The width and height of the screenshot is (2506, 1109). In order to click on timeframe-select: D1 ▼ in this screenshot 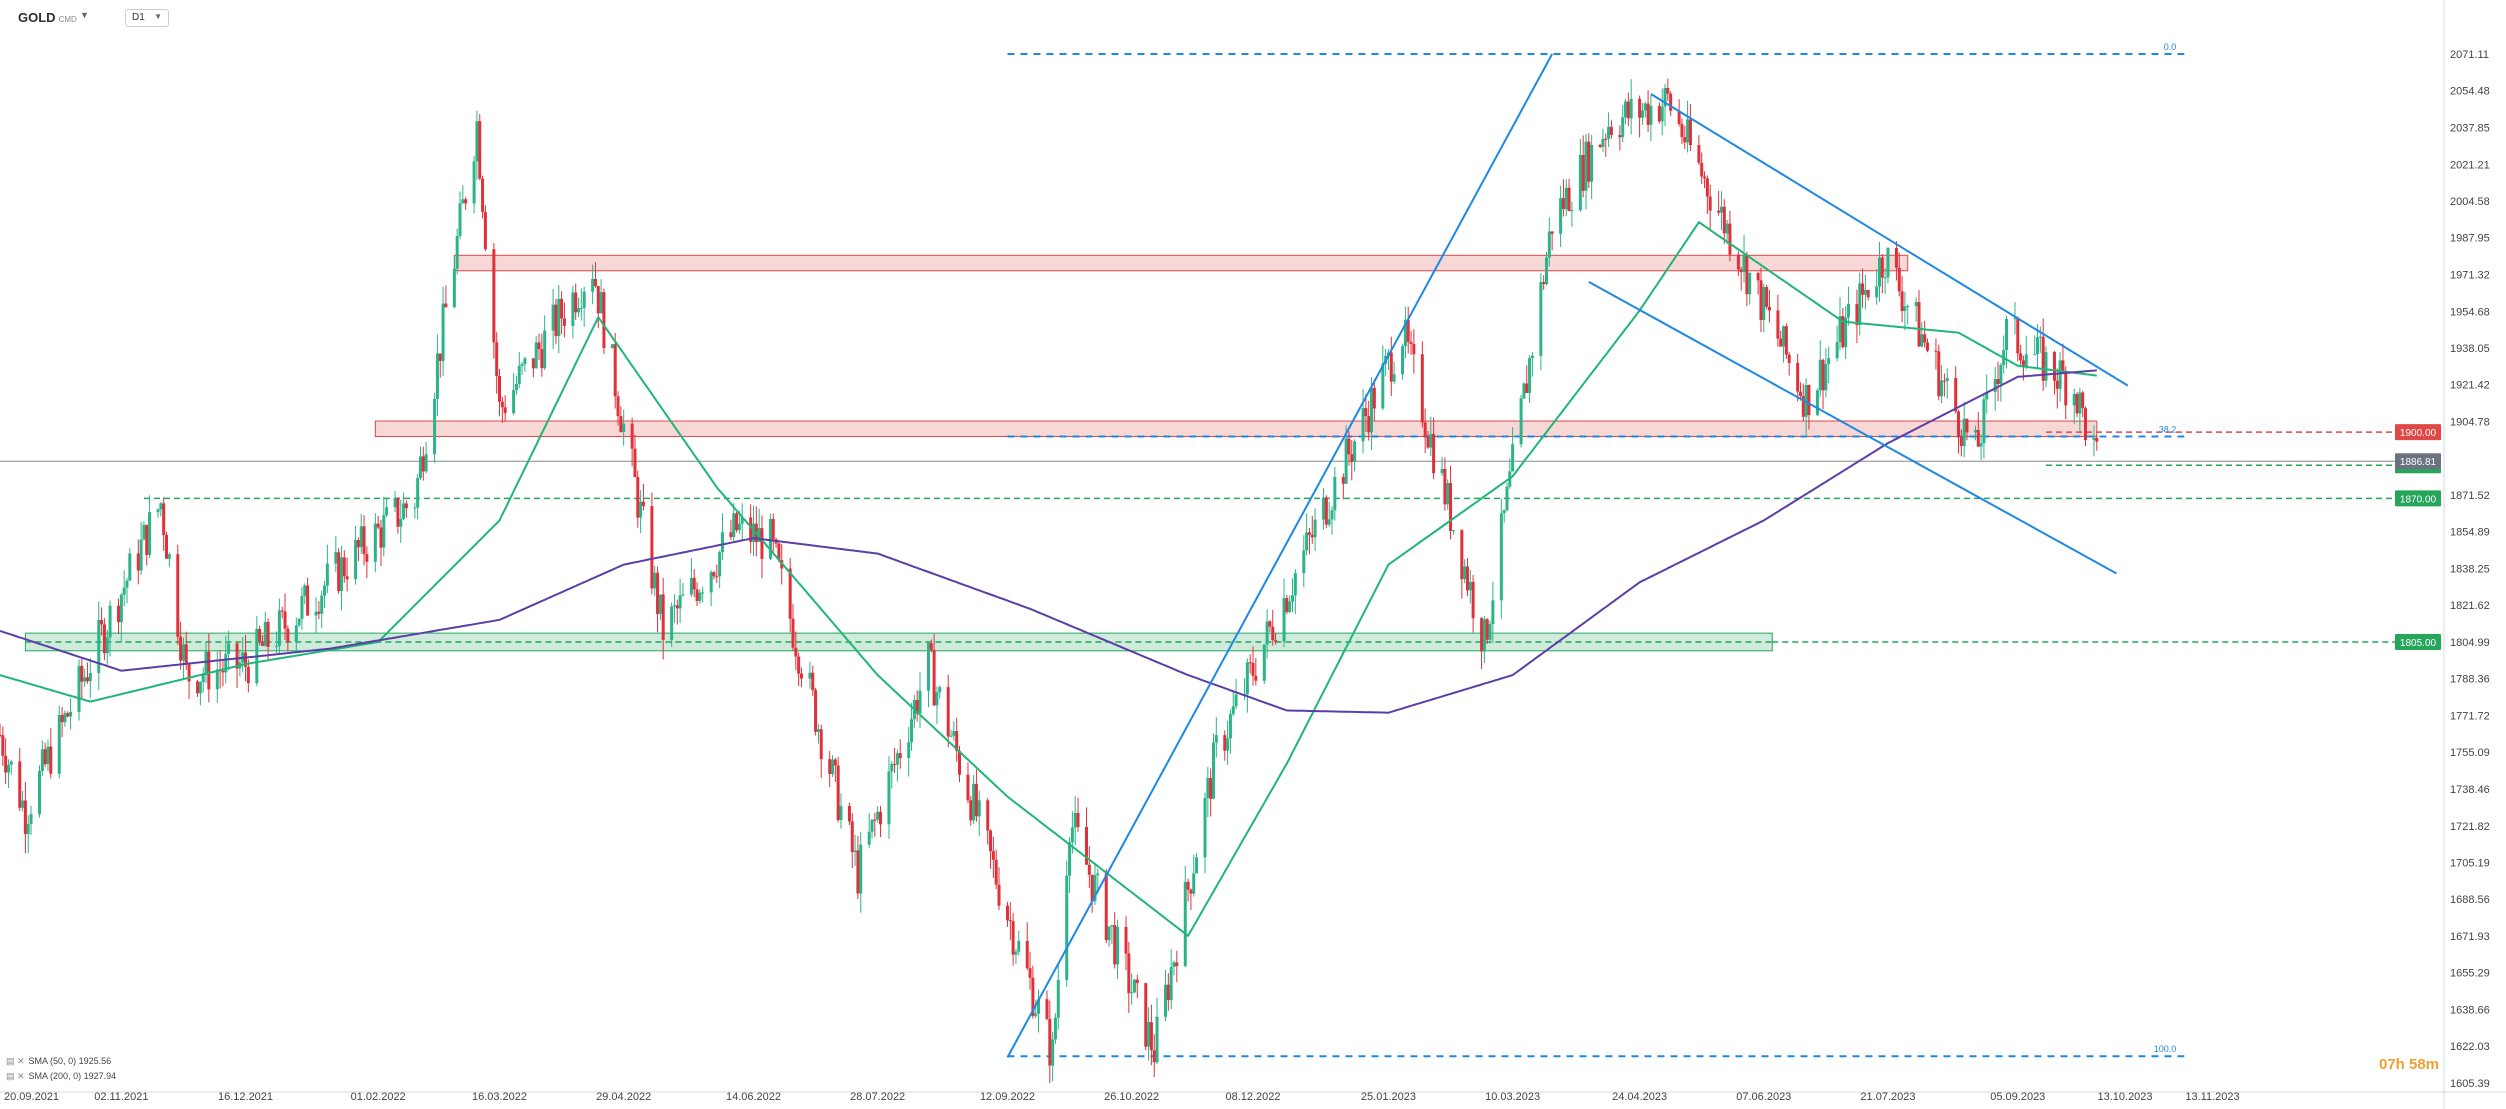, I will do `click(147, 18)`.